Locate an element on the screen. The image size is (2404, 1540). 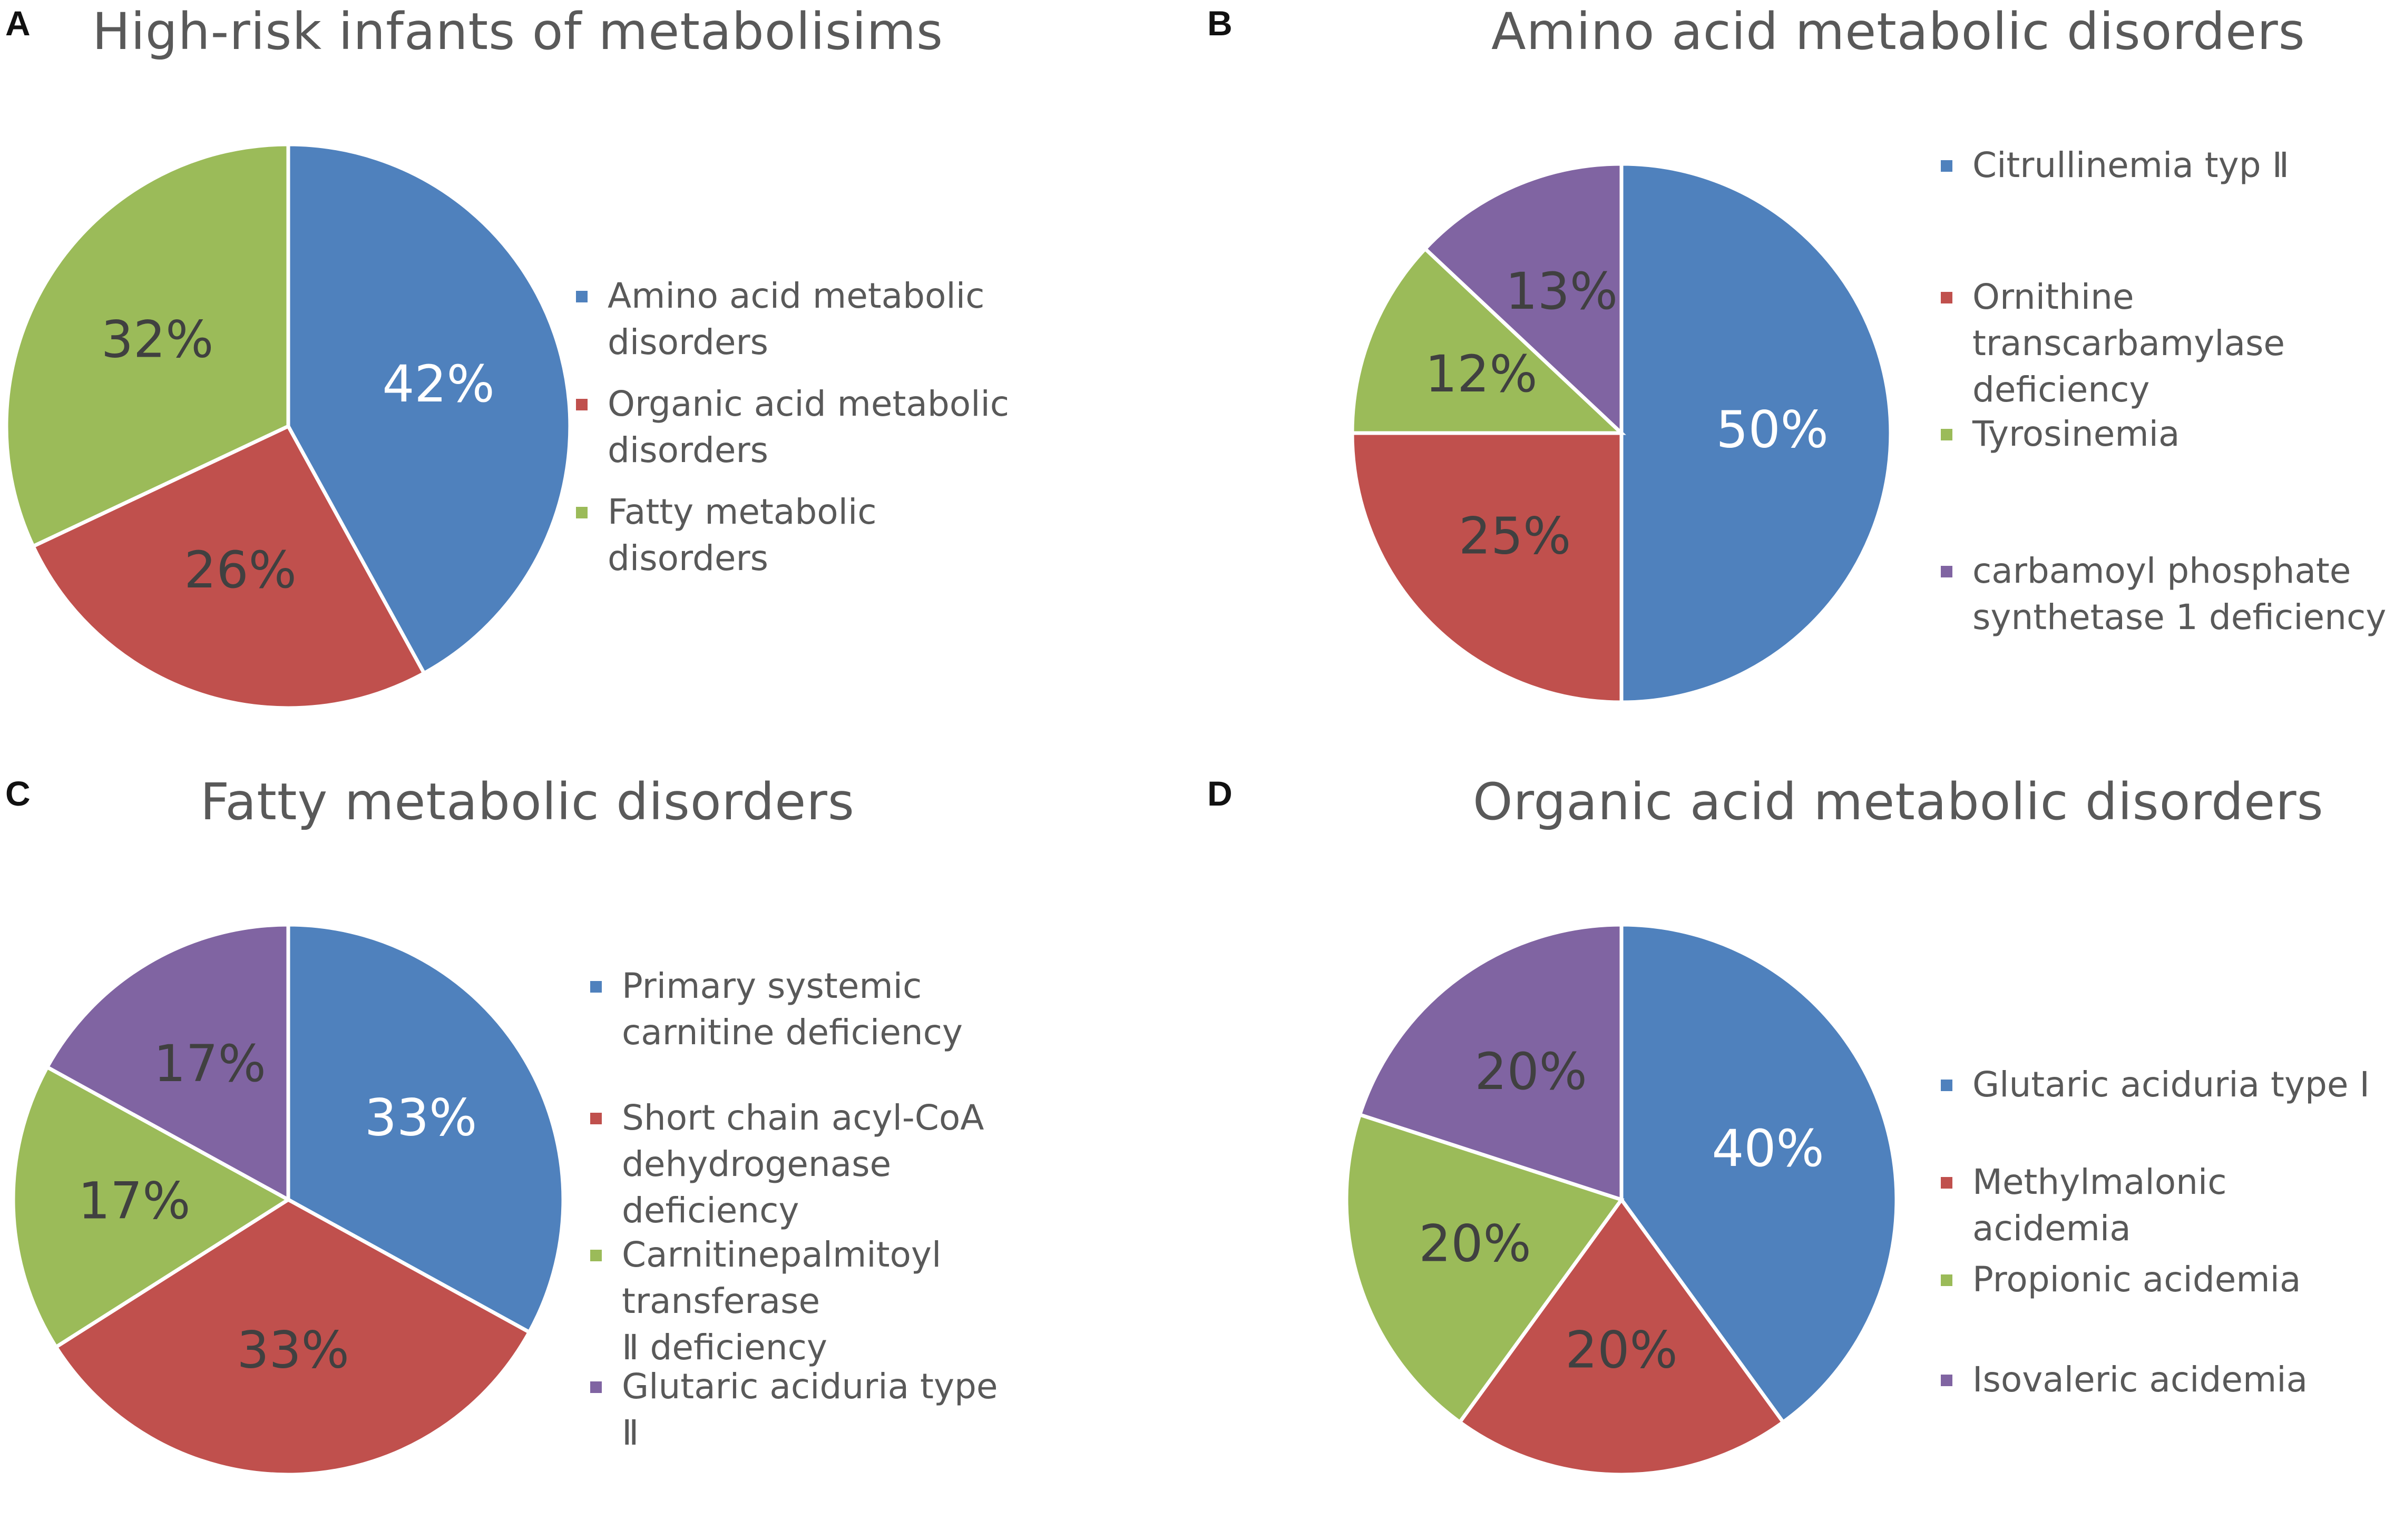
legend-label: Ornithine transcarbamylase deficiency is located at coordinates (2129, 343).